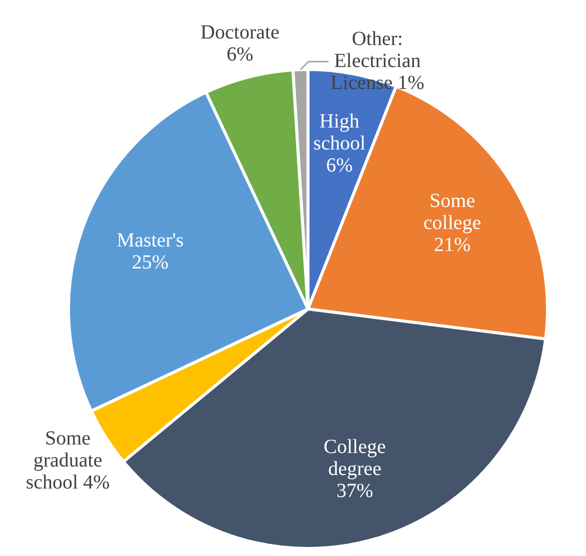  I want to click on slice-label: Some graduate school 4%, so click(68, 461).